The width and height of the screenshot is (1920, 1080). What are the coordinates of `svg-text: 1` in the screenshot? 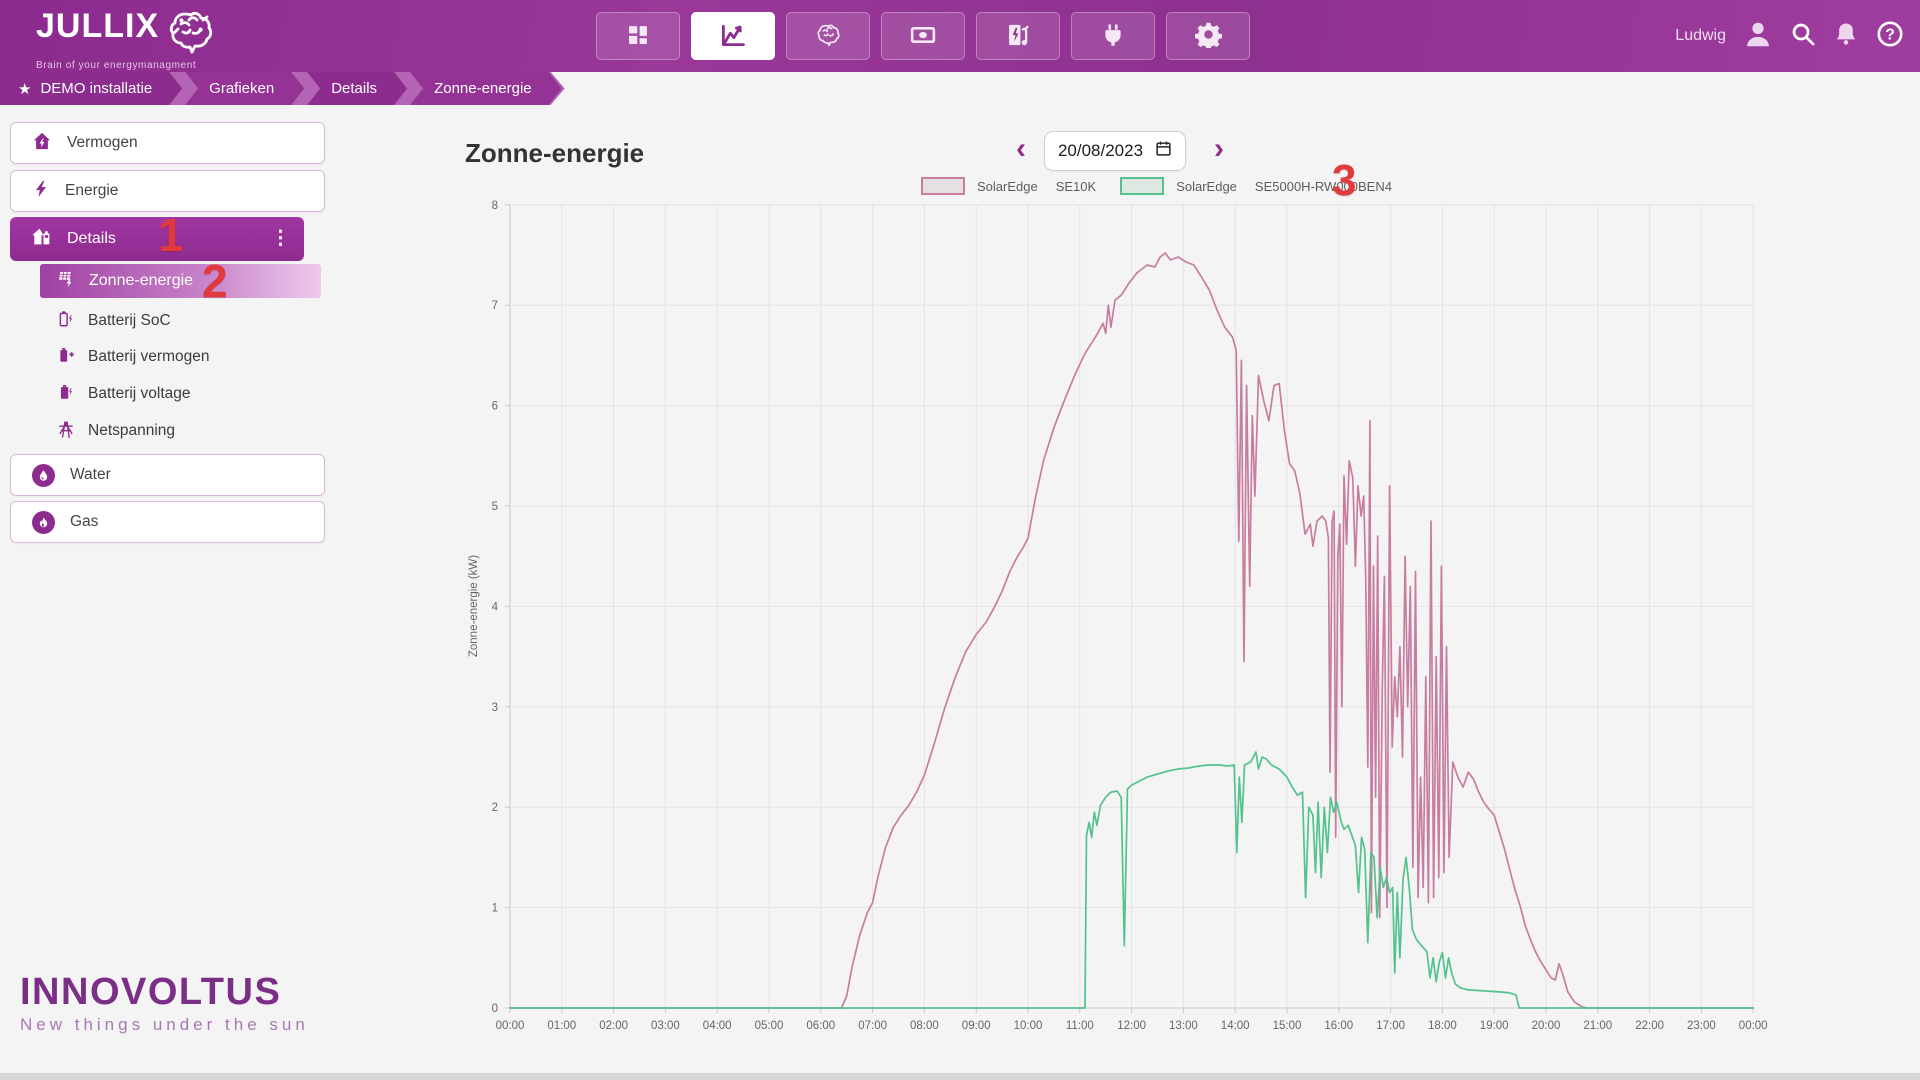 It's located at (495, 909).